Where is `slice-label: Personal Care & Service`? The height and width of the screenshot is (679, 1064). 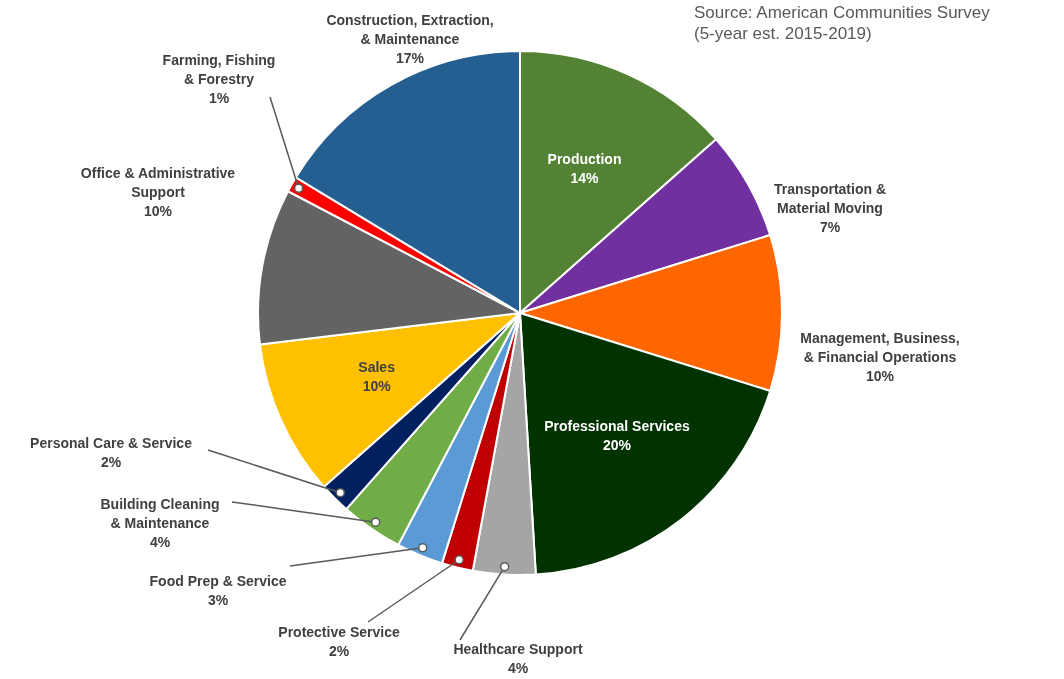 slice-label: Personal Care & Service is located at coordinates (111, 443).